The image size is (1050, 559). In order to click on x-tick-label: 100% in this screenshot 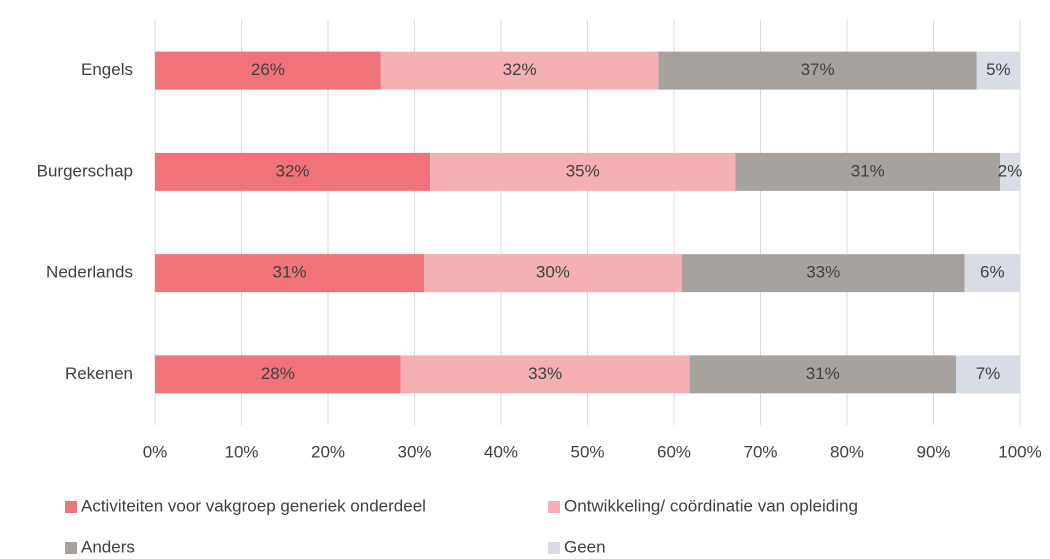, I will do `click(1019, 451)`.